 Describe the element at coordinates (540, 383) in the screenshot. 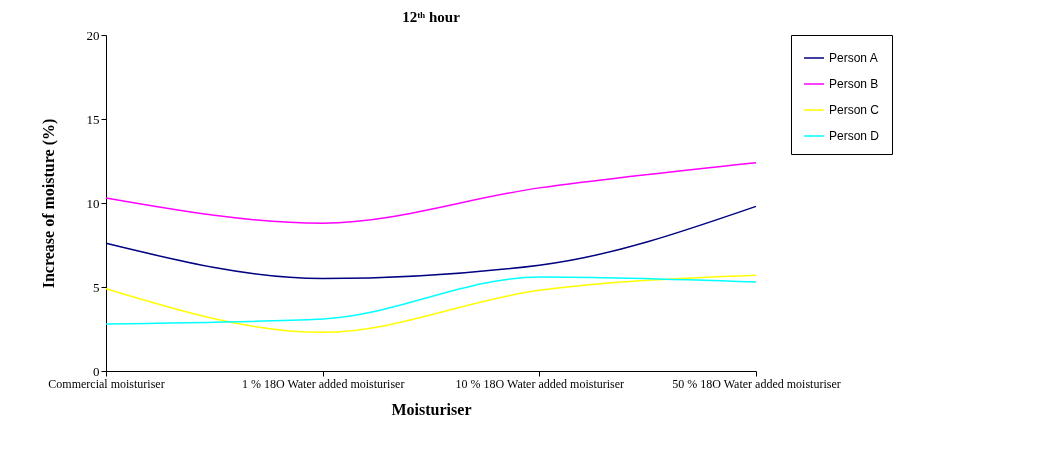

I see `x-tick-label: 10 % 18O Water added moisturiser` at that location.